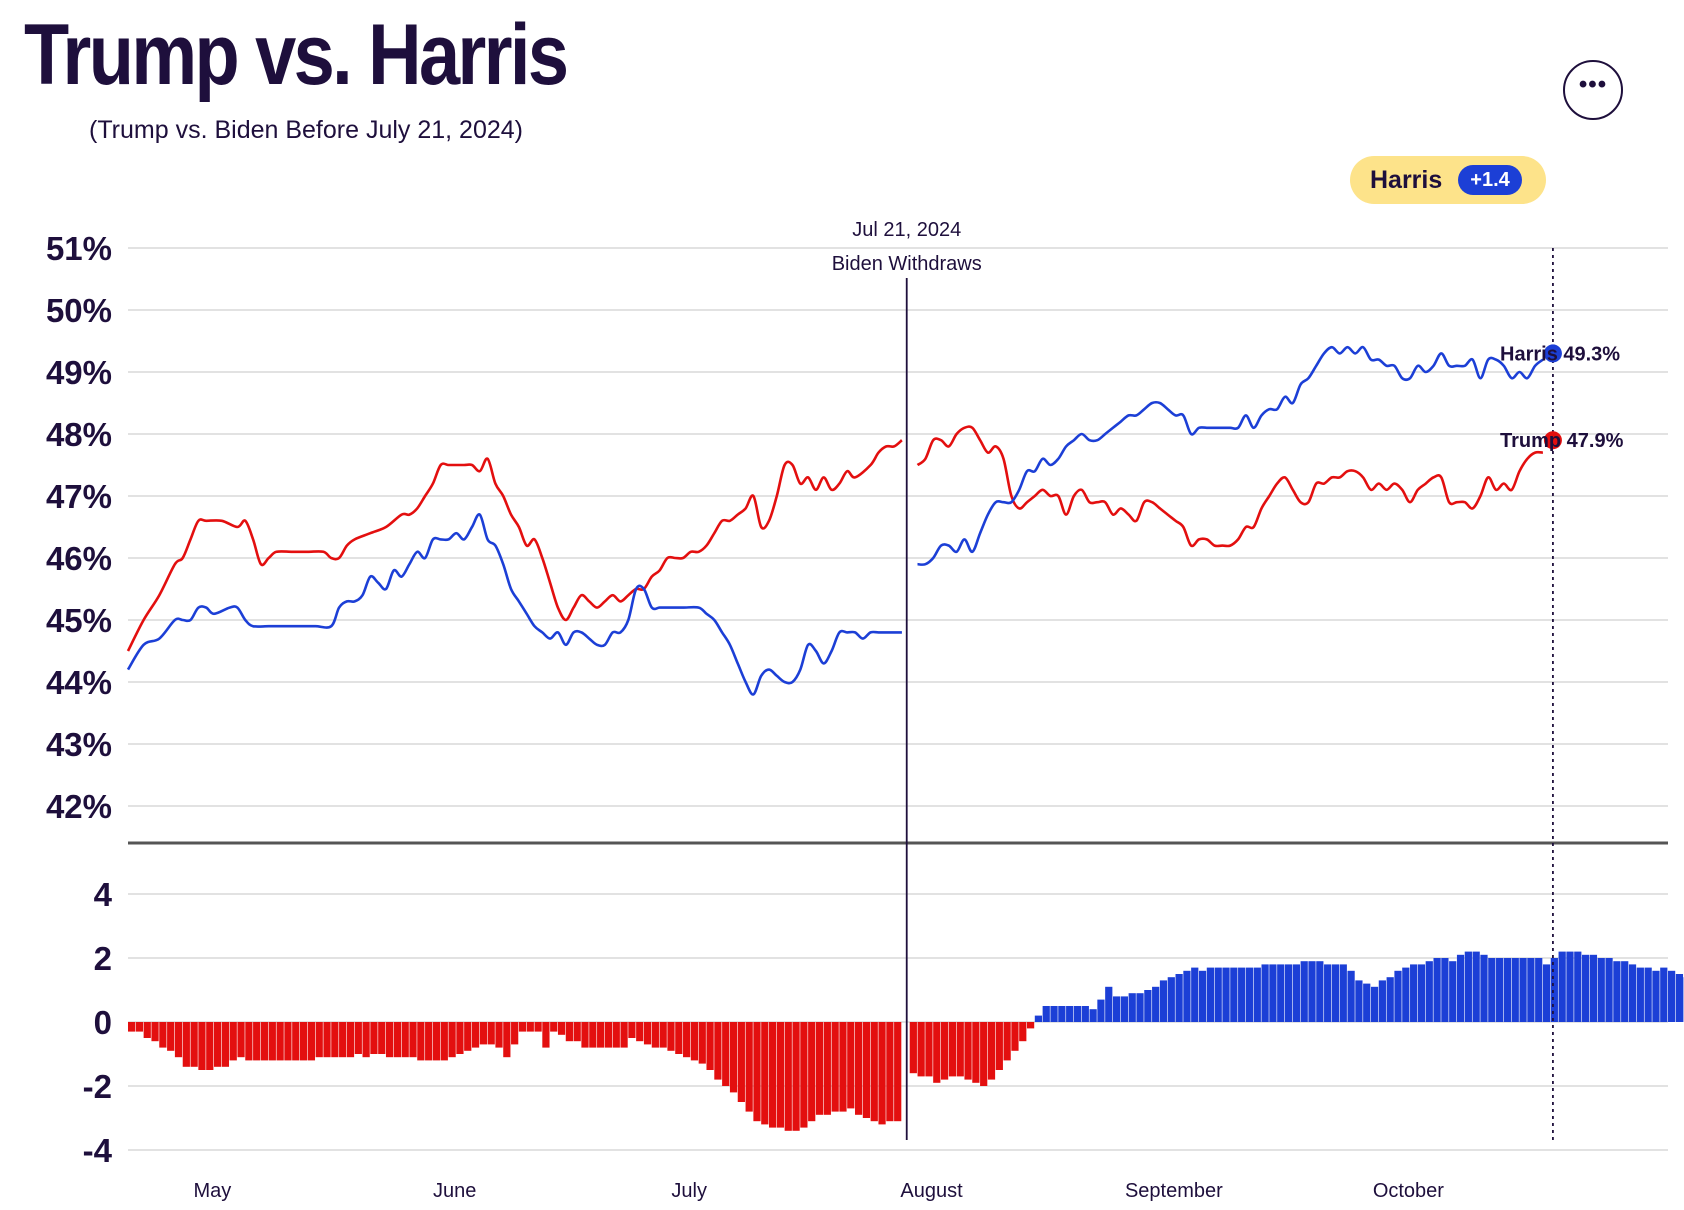 The height and width of the screenshot is (1210, 1684). I want to click on trump-line-after, so click(1229, 486).